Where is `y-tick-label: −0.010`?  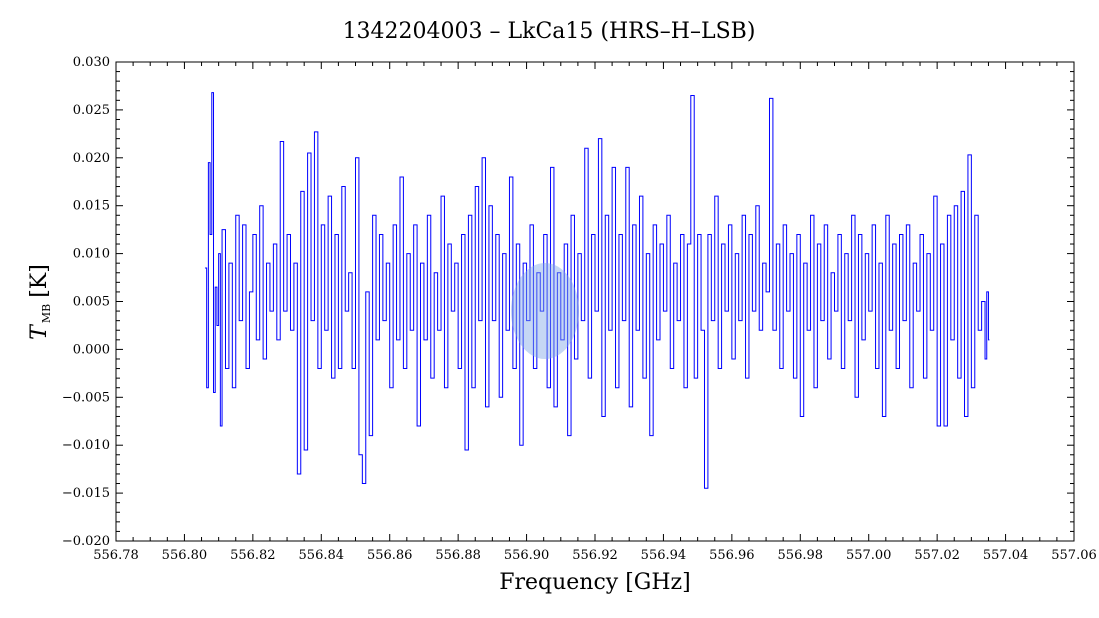 y-tick-label: −0.010 is located at coordinates (86, 445).